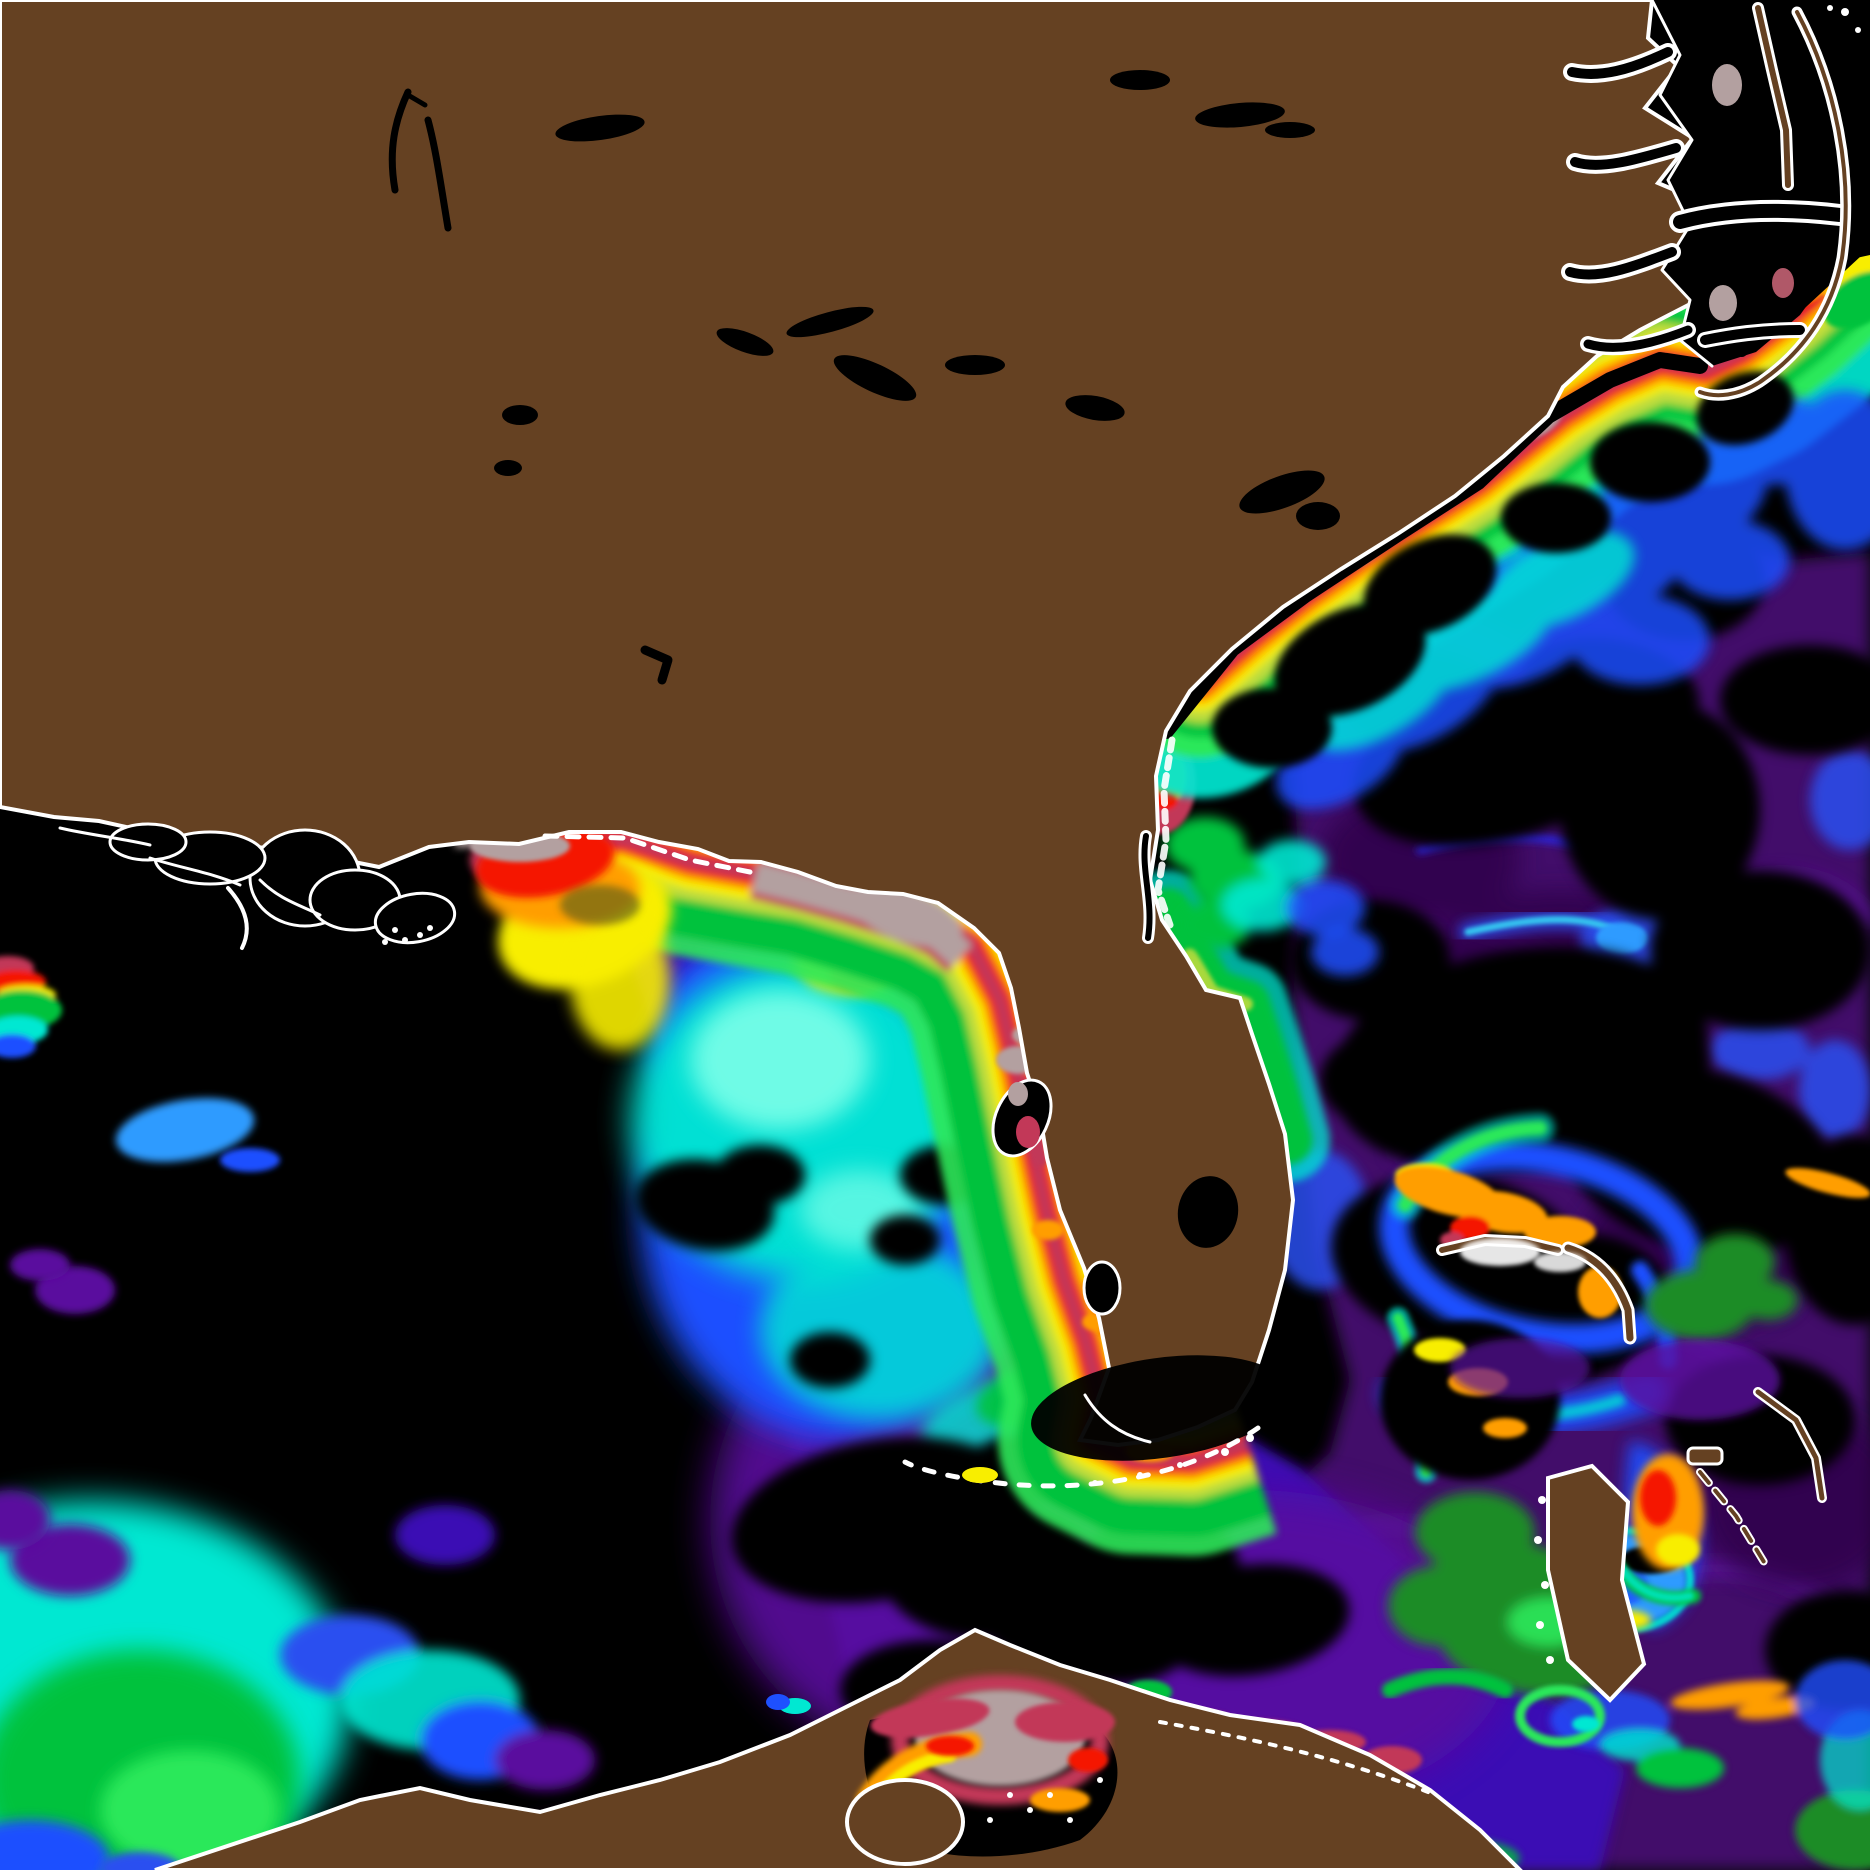 The width and height of the screenshot is (1870, 1870). What do you see at coordinates (1544, 1580) in the screenshot?
I see `andros-west-speckles` at bounding box center [1544, 1580].